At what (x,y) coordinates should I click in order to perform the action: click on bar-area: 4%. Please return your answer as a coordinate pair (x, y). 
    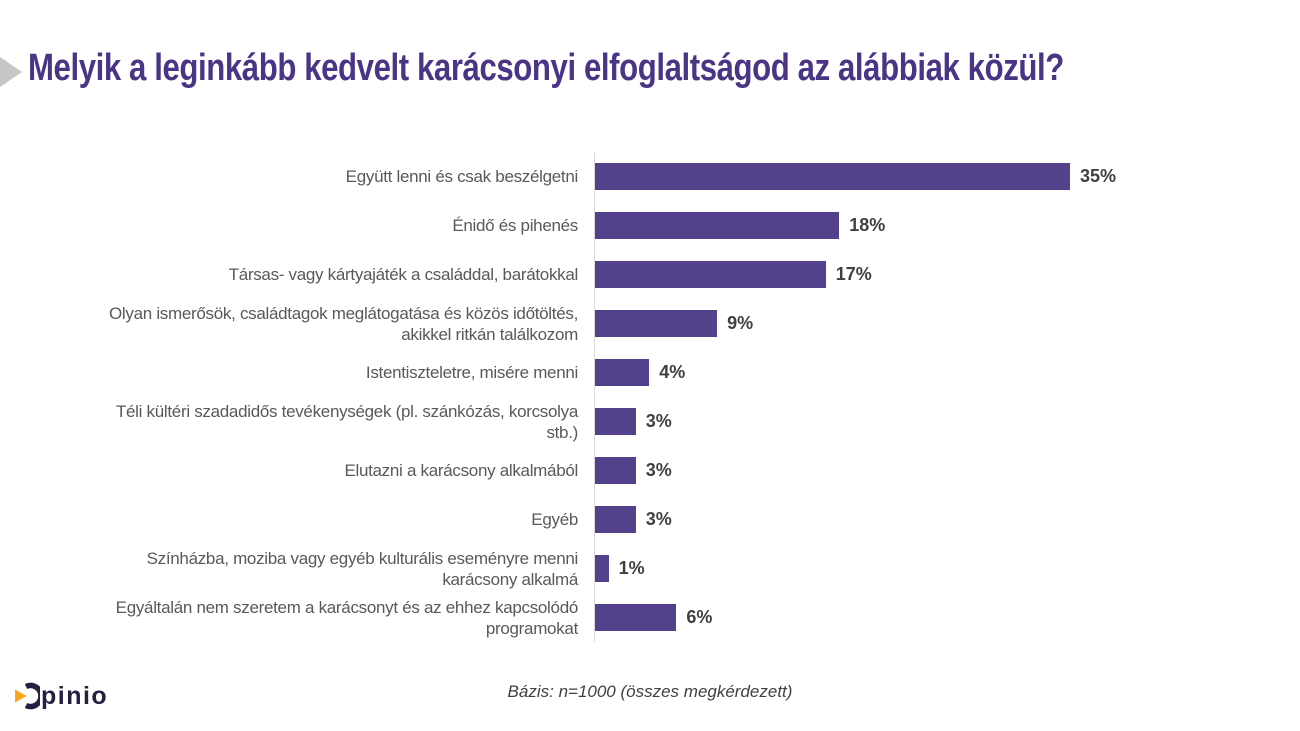
    Looking at the image, I should click on (947, 372).